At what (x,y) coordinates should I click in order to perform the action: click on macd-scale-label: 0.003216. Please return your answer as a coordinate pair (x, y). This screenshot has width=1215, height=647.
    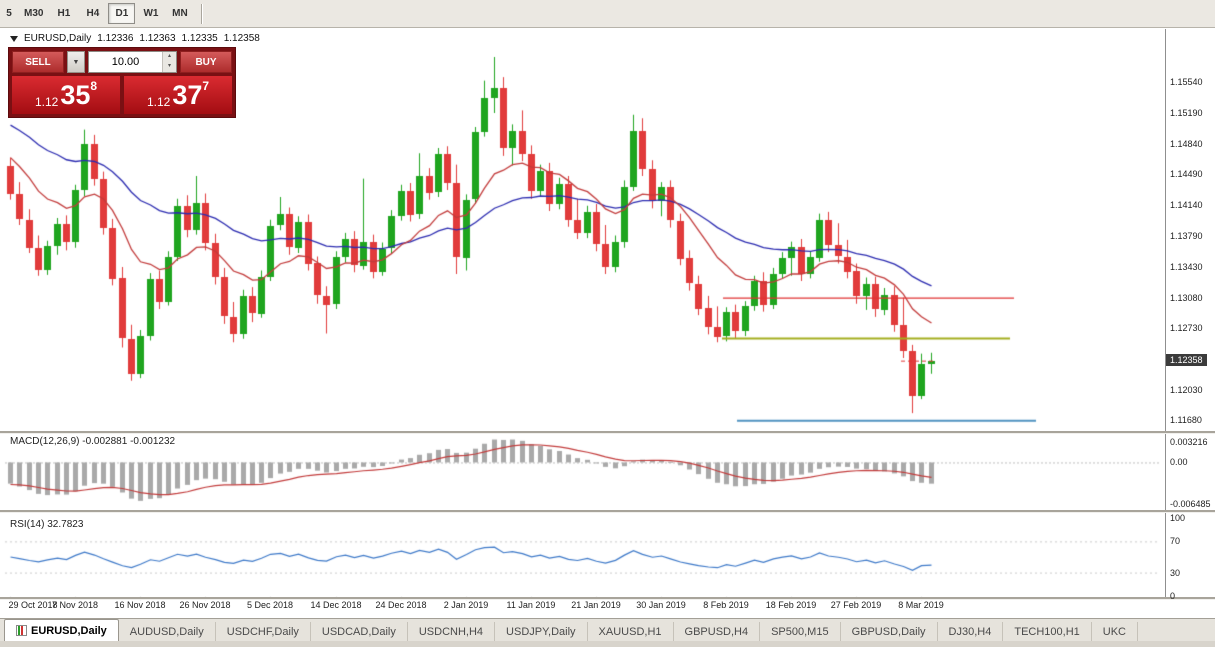
    Looking at the image, I should click on (1189, 441).